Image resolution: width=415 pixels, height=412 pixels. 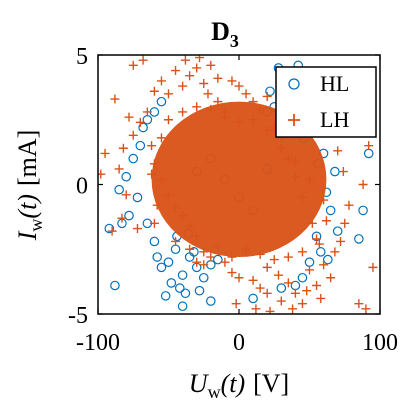 What do you see at coordinates (294, 84) in the screenshot?
I see `legend-marker-hl` at bounding box center [294, 84].